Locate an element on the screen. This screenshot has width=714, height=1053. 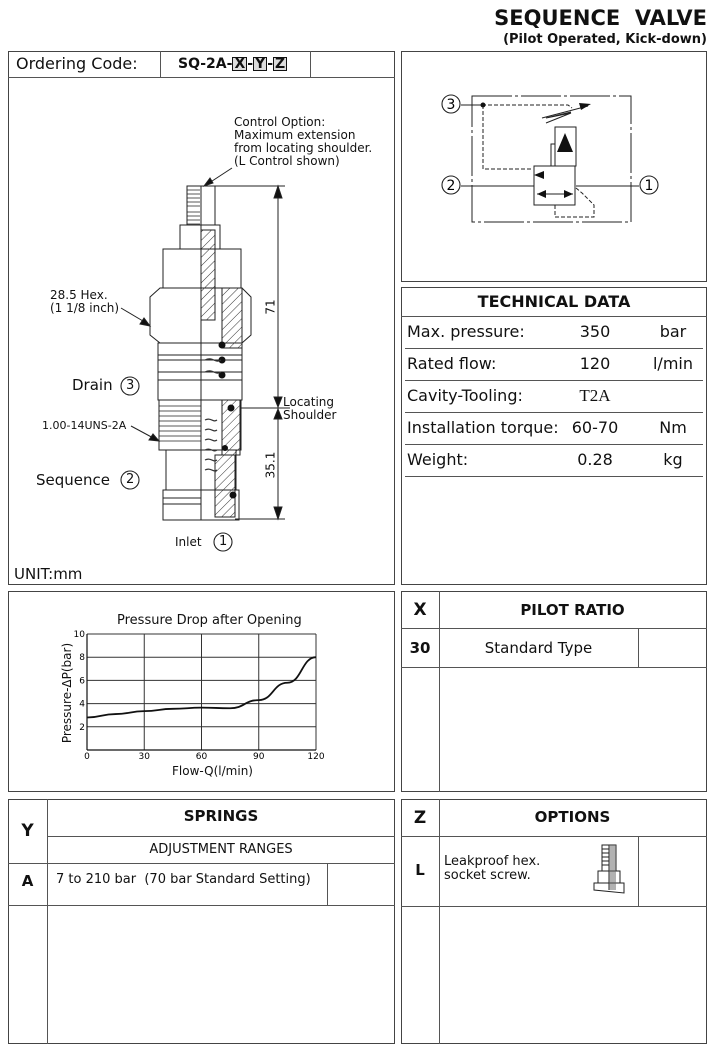
ordering-prefix: SQ-2A- is located at coordinates (205, 64).